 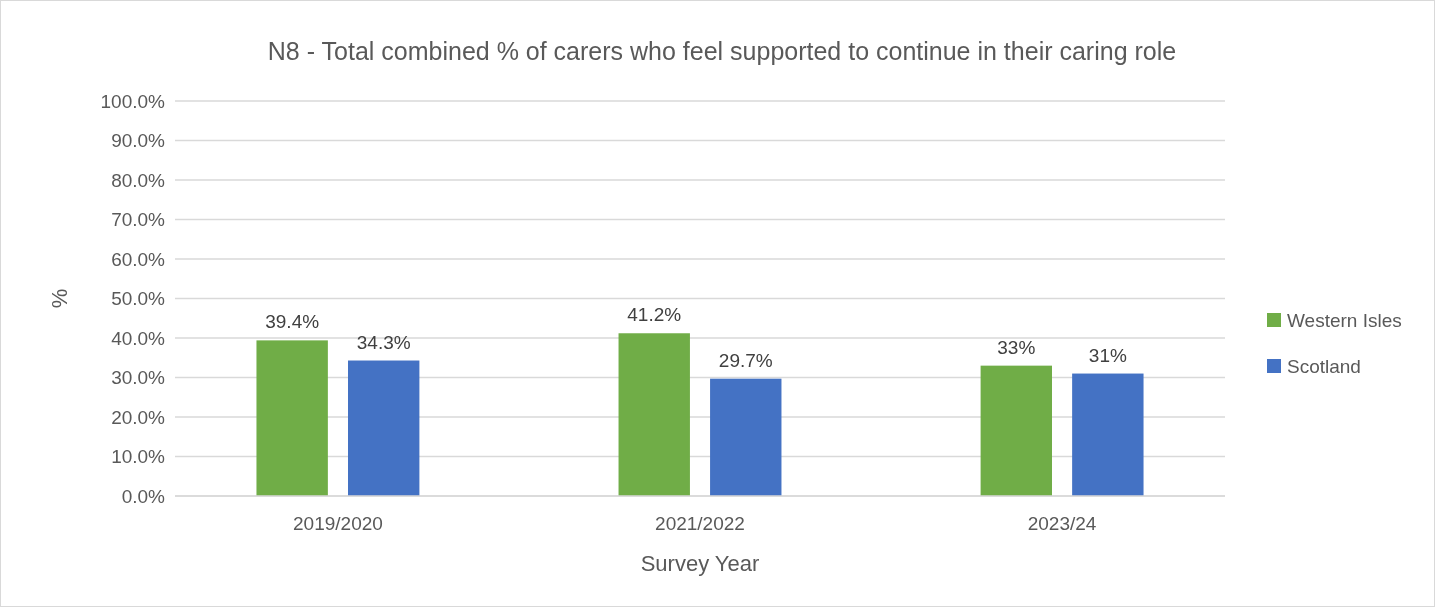 I want to click on y-tick-label: 100.0%, so click(x=133, y=101).